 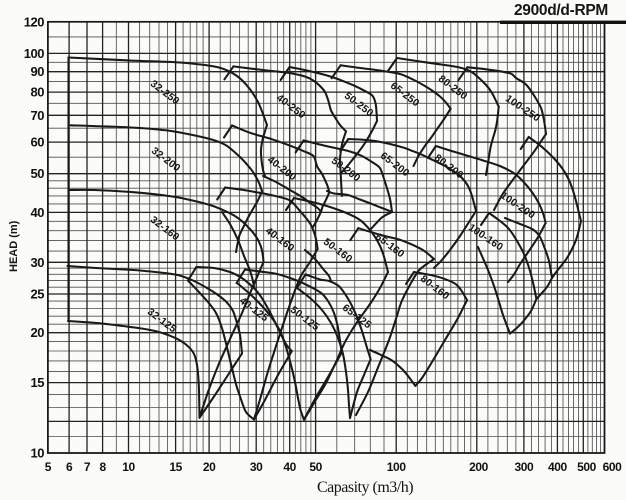 I want to click on svg-text: 25, so click(x=38, y=294).